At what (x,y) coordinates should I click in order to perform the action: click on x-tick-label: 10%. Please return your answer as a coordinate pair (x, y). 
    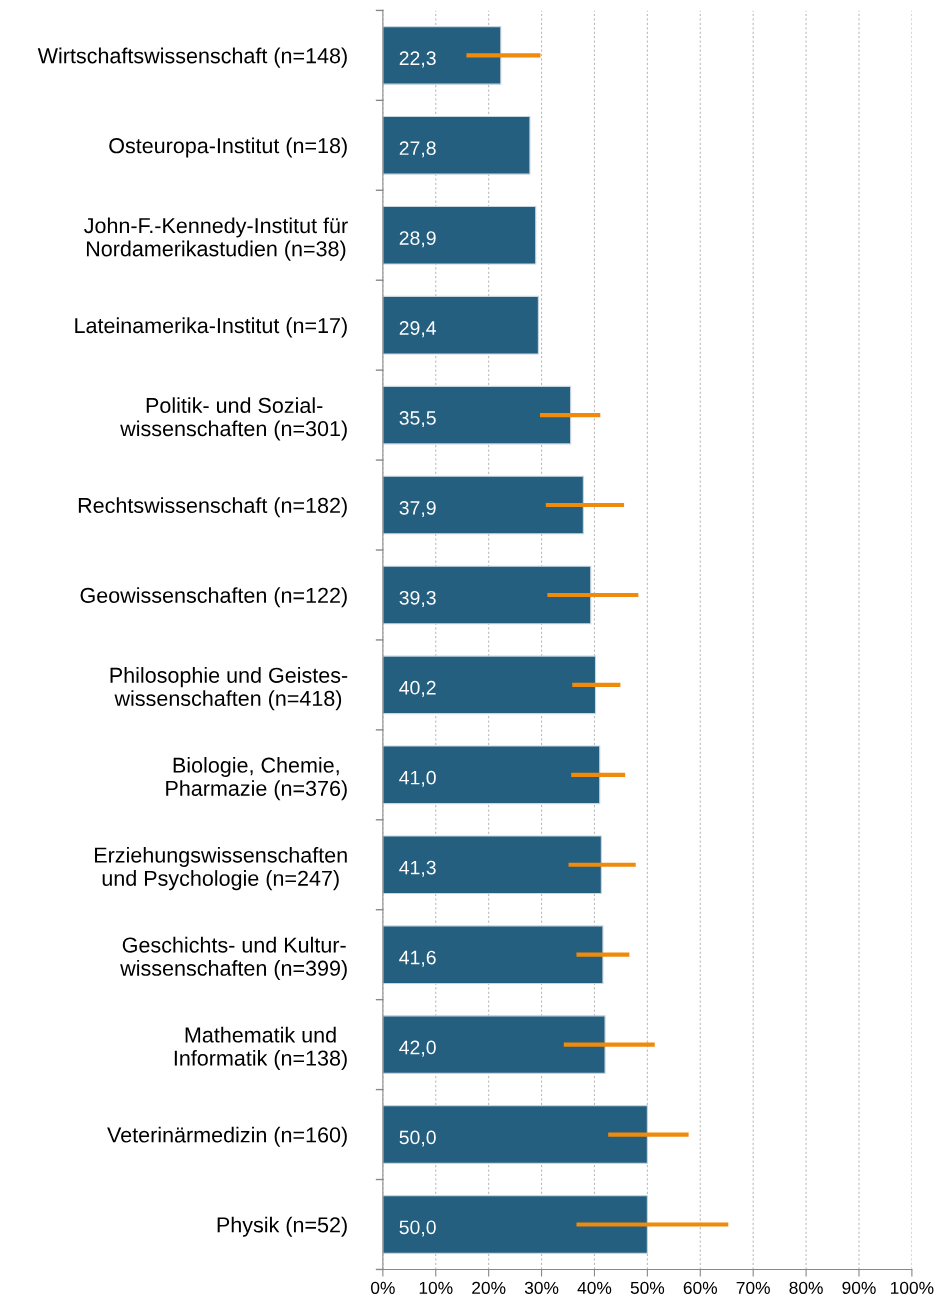
    Looking at the image, I should click on (436, 1288).